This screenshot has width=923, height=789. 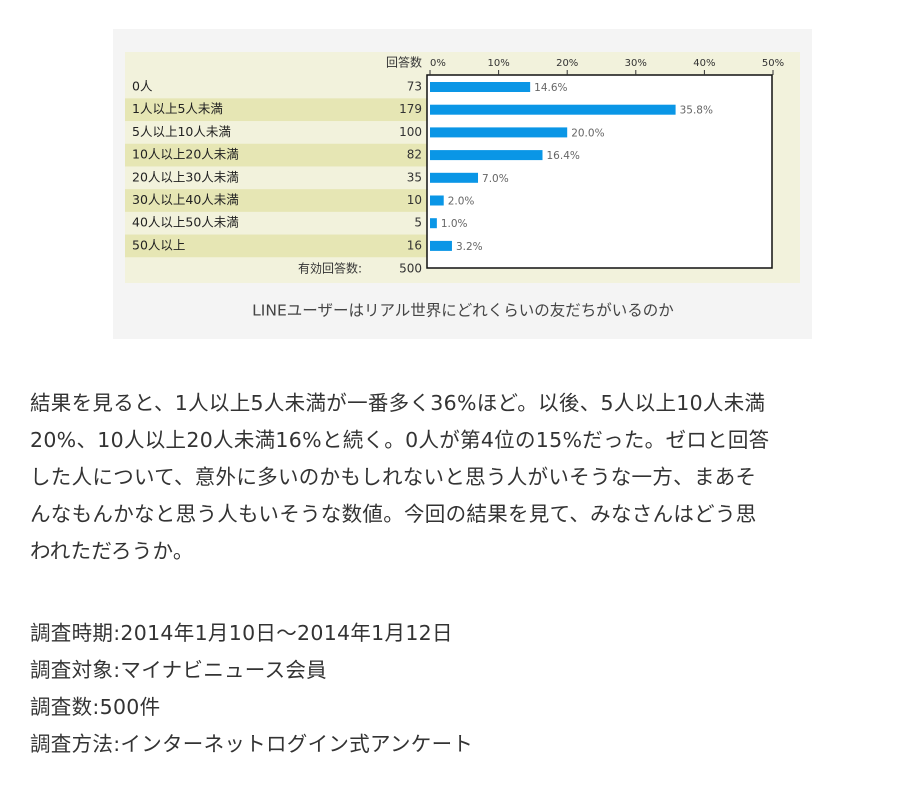 I want to click on x-tick-label: 10%, so click(x=498, y=63).